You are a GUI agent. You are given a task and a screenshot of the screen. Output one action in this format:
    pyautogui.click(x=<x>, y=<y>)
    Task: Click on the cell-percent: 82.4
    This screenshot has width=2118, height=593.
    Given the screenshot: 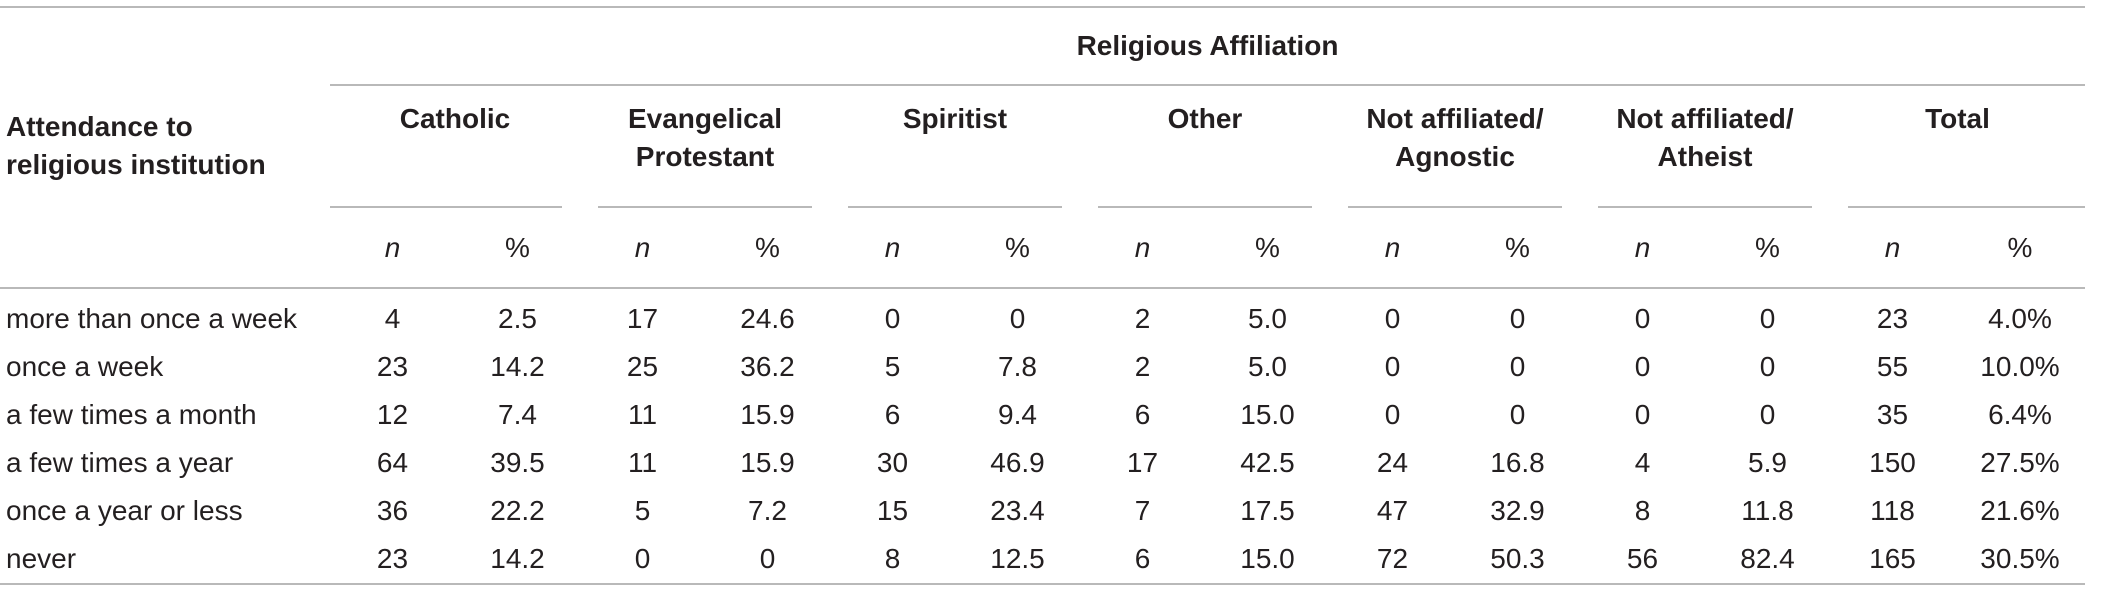 What is the action you would take?
    pyautogui.click(x=1767, y=558)
    